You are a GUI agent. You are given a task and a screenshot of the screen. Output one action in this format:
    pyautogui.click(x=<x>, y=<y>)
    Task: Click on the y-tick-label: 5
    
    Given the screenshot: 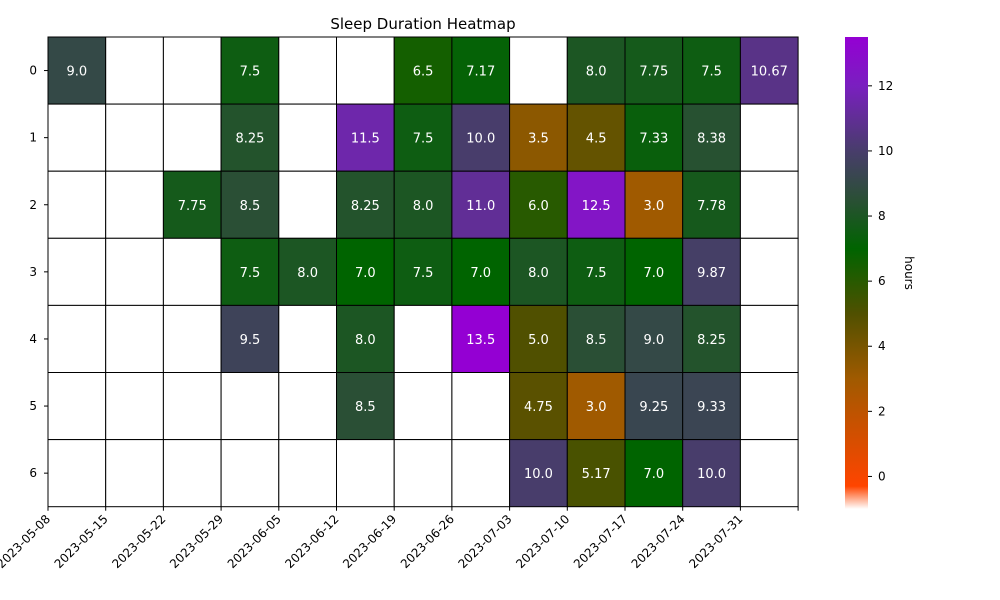 What is the action you would take?
    pyautogui.click(x=33, y=406)
    